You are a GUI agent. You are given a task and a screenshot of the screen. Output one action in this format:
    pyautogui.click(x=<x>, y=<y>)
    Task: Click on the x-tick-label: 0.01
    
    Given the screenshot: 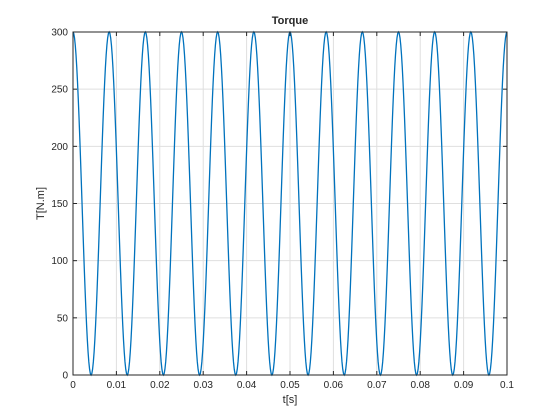 What is the action you would take?
    pyautogui.click(x=117, y=385)
    